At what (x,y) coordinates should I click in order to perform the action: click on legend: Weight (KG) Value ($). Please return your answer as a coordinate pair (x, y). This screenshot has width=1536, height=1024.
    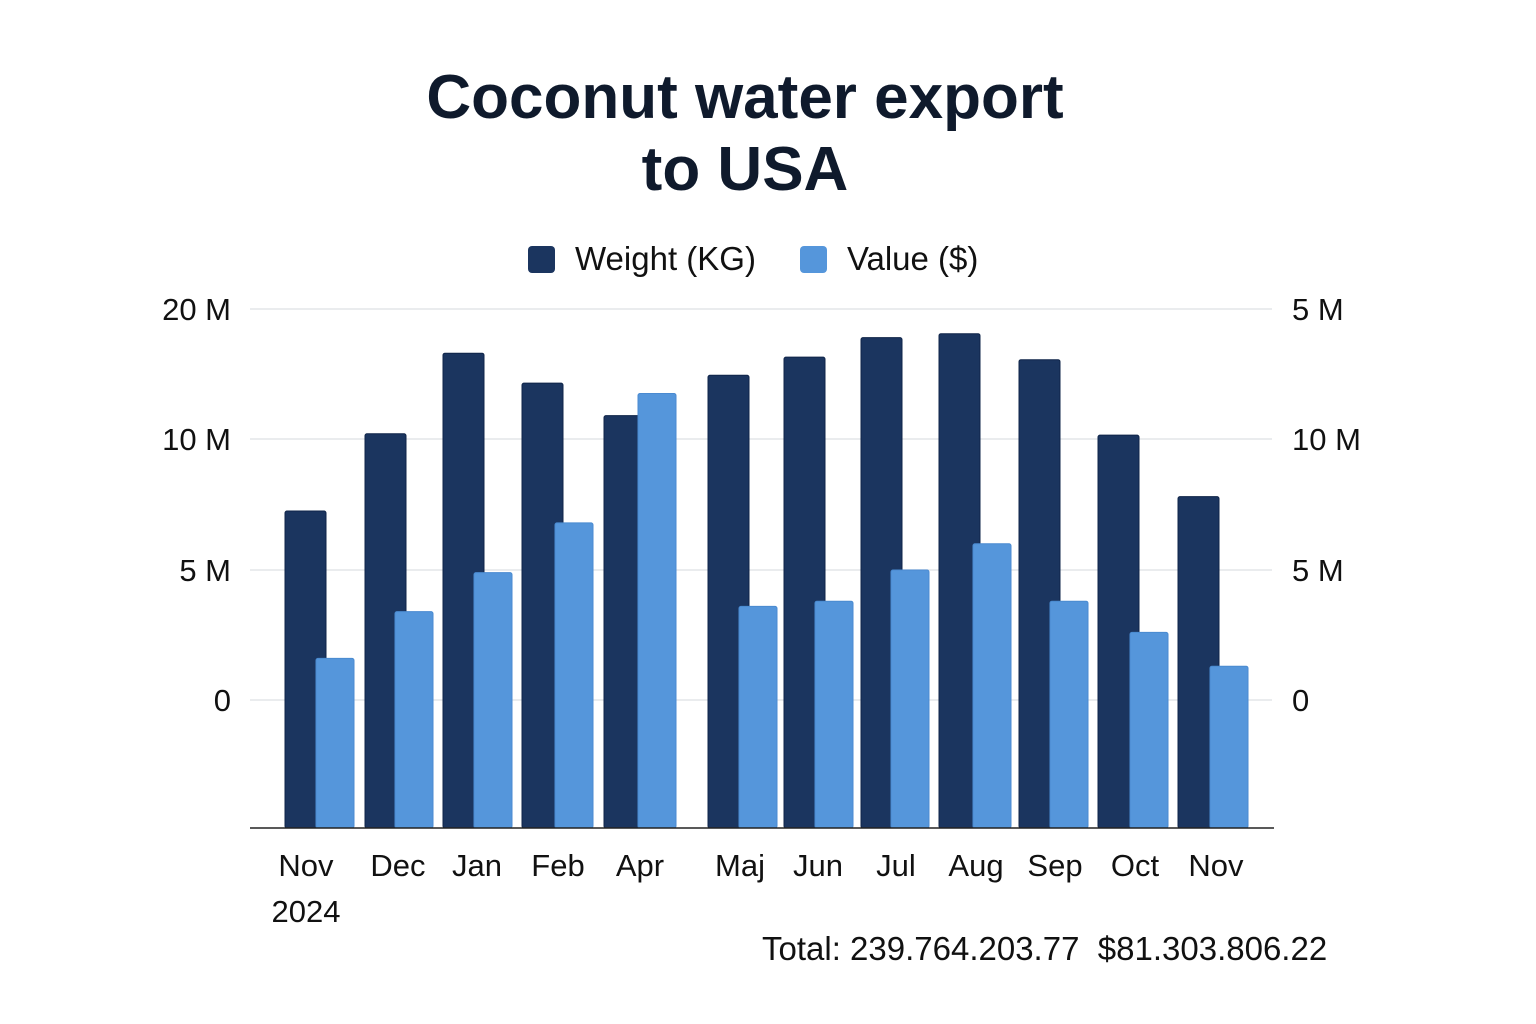
    Looking at the image, I should click on (775, 259).